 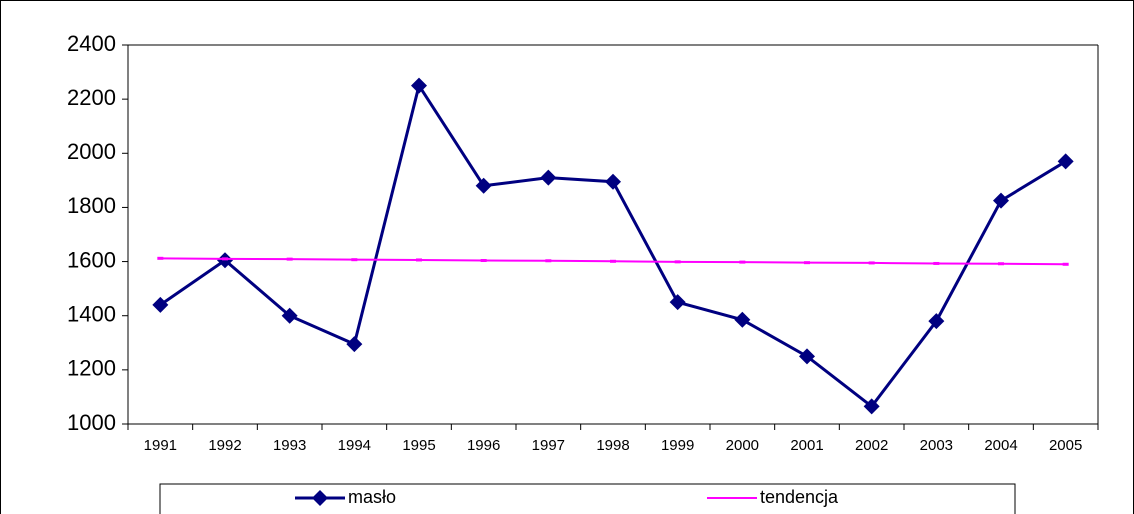 What do you see at coordinates (587, 498) in the screenshot?
I see `legend-box` at bounding box center [587, 498].